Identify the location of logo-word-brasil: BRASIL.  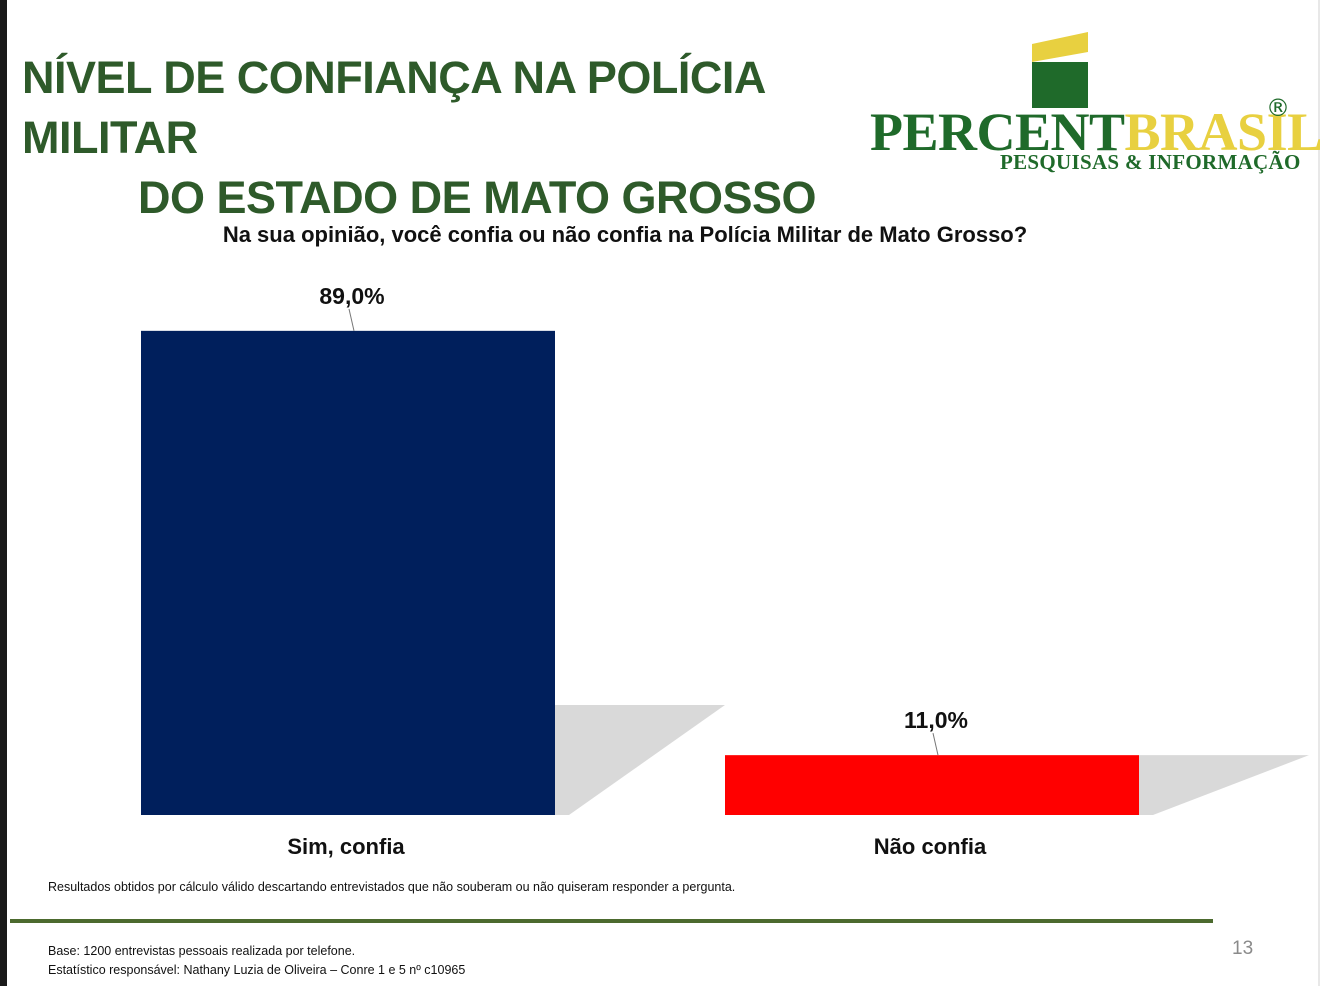
(1222, 132).